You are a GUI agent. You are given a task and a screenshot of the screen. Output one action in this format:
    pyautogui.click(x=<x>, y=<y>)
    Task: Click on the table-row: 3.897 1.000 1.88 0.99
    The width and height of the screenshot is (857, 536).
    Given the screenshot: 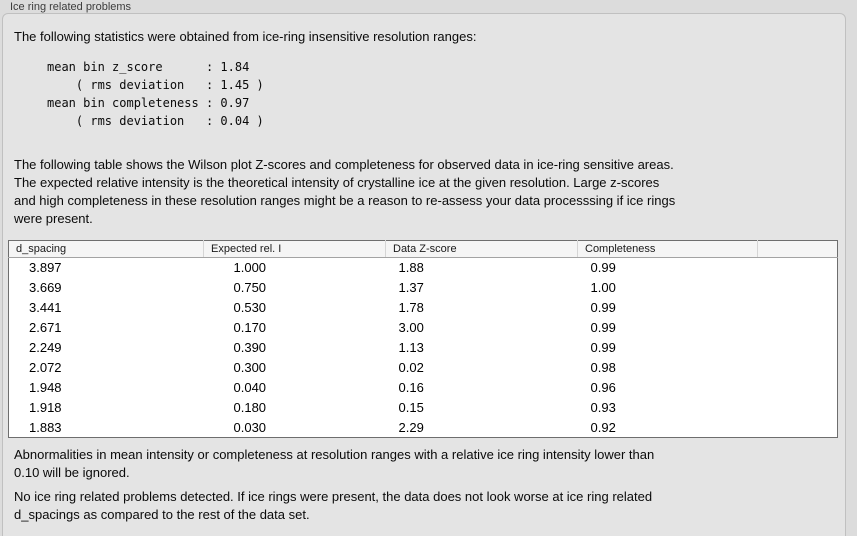 What is the action you would take?
    pyautogui.click(x=423, y=268)
    